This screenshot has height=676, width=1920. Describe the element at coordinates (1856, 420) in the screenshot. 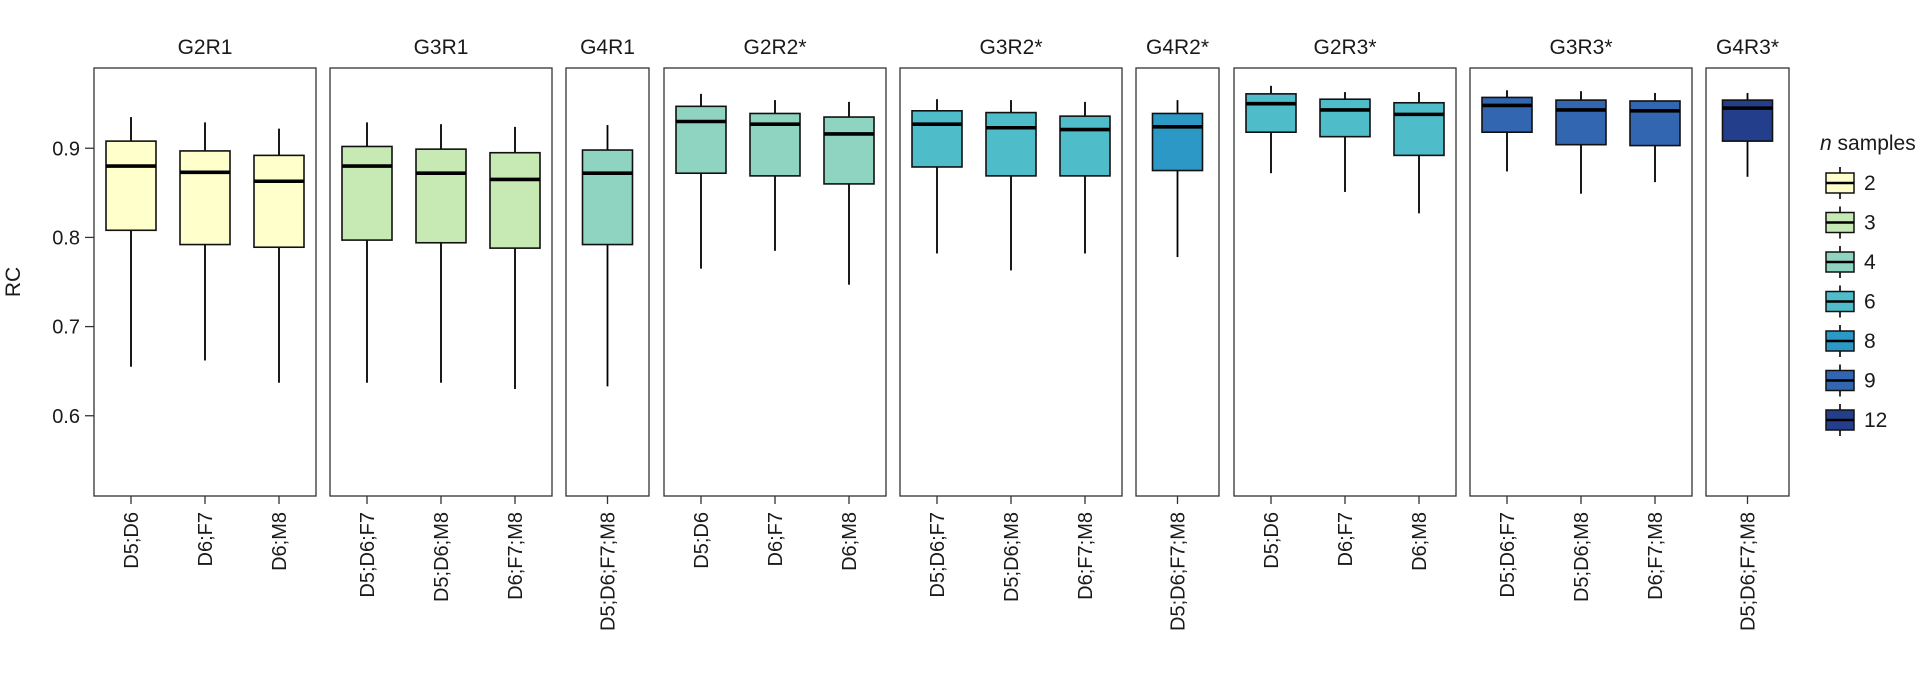

I see `legend-entry-12: 12` at that location.